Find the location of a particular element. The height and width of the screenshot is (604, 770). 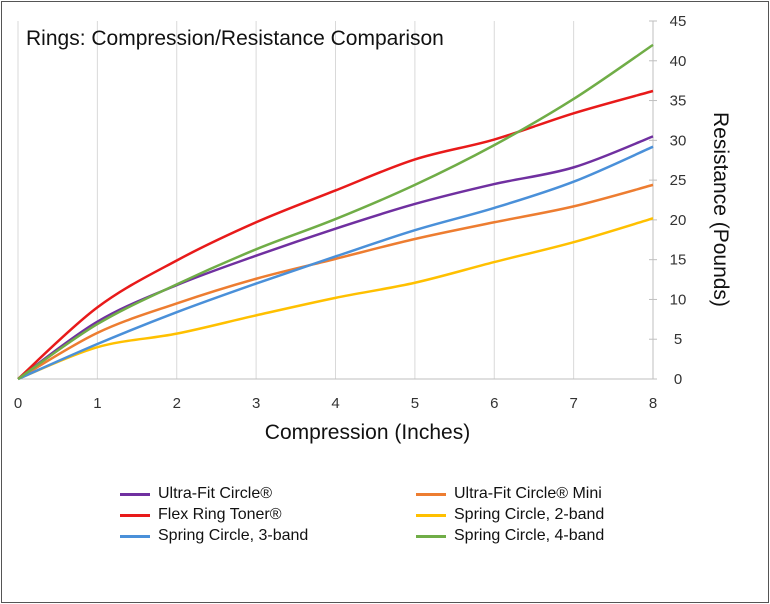

x-tick-label: 8 is located at coordinates (653, 403).